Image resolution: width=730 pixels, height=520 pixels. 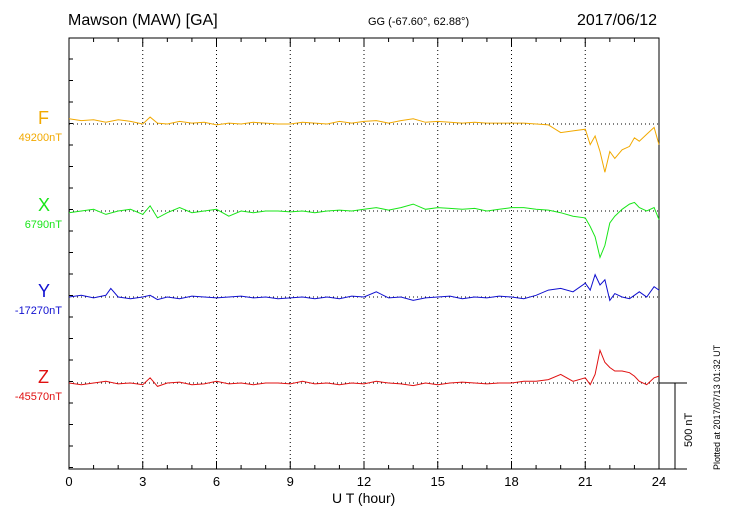 What do you see at coordinates (438, 481) in the screenshot?
I see `x-tick-label-15: 15` at bounding box center [438, 481].